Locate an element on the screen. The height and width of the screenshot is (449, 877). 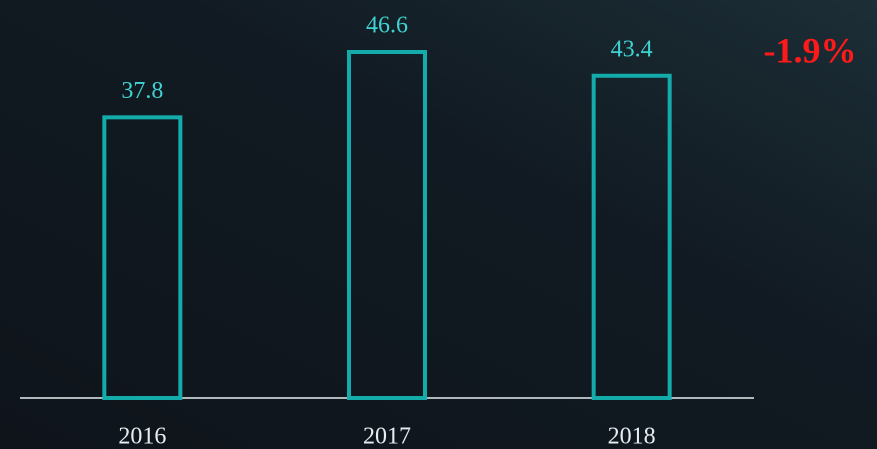
x-tick-label: 2016 is located at coordinates (142, 436).